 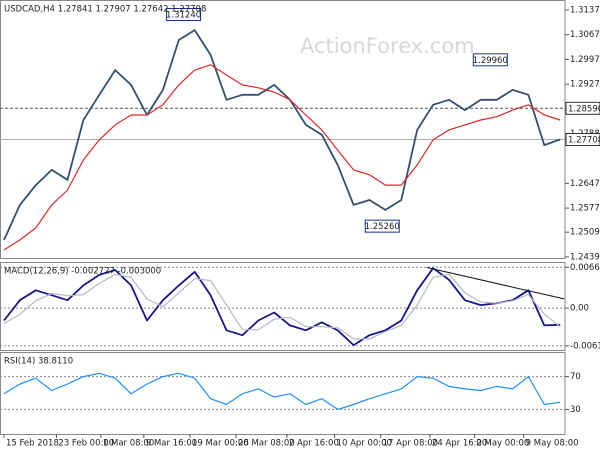 I want to click on y-tick-label: 70, so click(x=575, y=377).